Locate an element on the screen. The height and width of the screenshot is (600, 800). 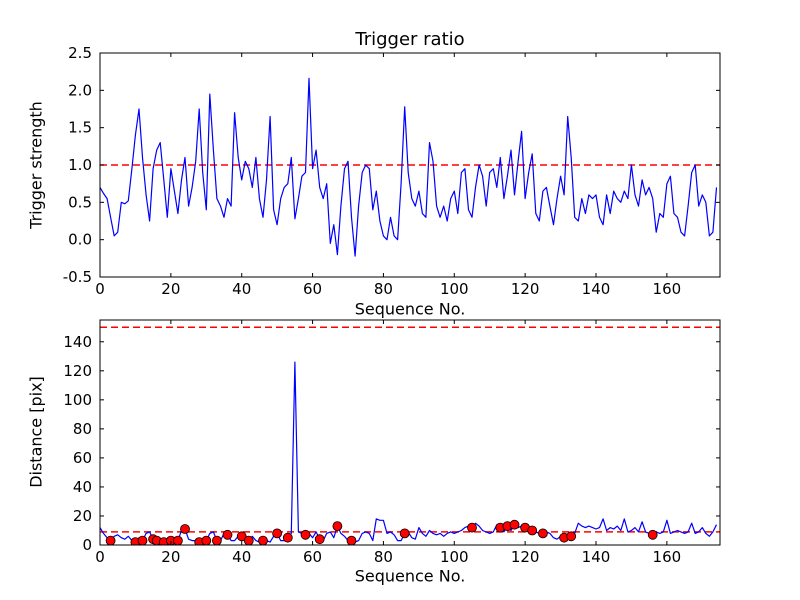
chart-title: Trigger ratio is located at coordinates (410, 39).